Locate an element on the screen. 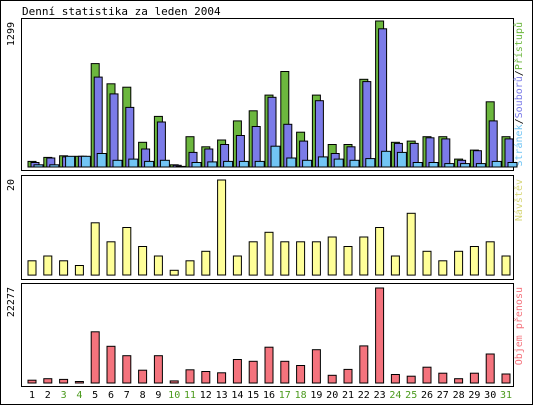  ymax-label: 1299 is located at coordinates (11, 34).